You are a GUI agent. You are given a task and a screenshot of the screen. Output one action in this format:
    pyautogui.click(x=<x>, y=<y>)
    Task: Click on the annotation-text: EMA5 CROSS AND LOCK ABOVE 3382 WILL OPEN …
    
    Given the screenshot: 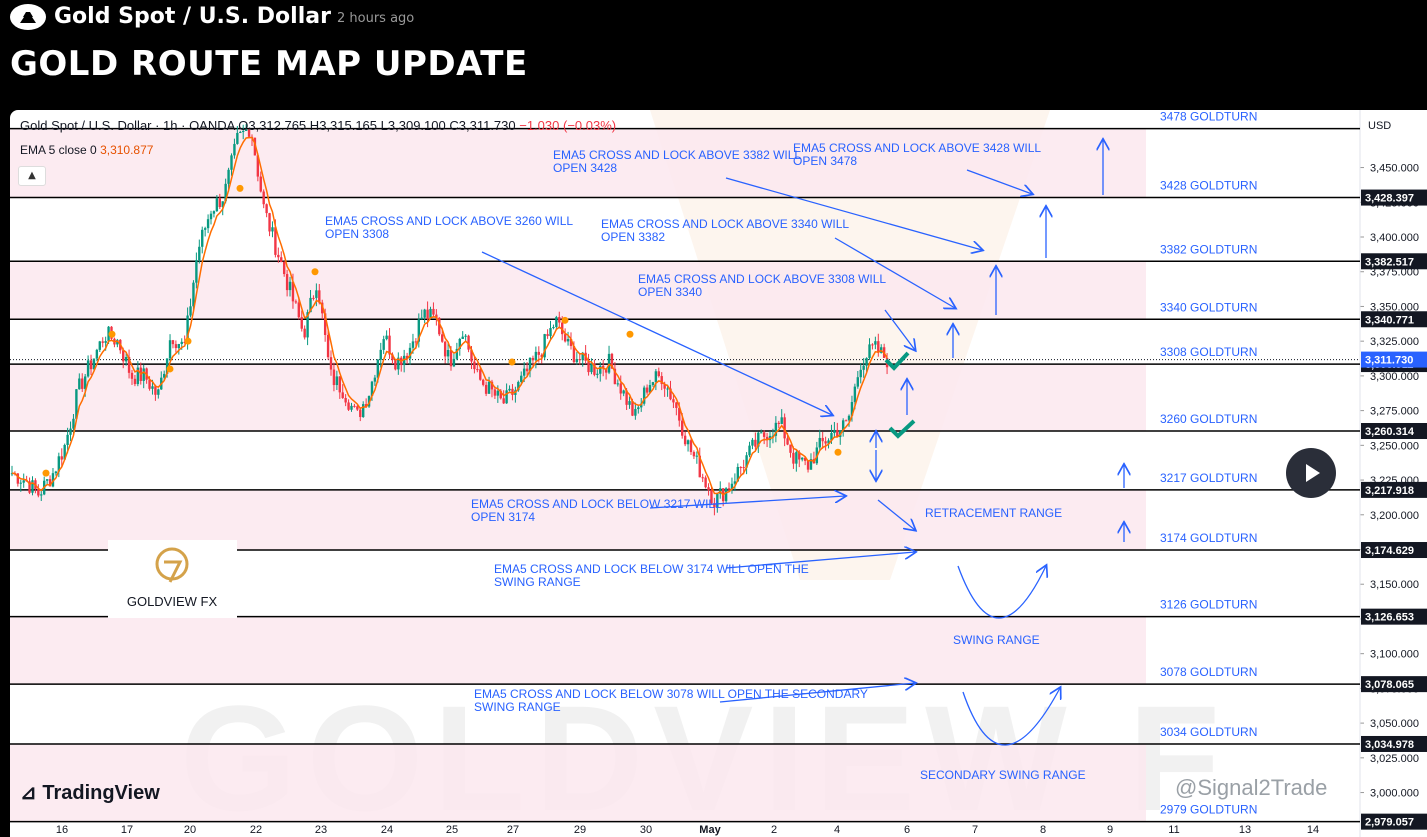 What is the action you would take?
    pyautogui.click(x=677, y=161)
    